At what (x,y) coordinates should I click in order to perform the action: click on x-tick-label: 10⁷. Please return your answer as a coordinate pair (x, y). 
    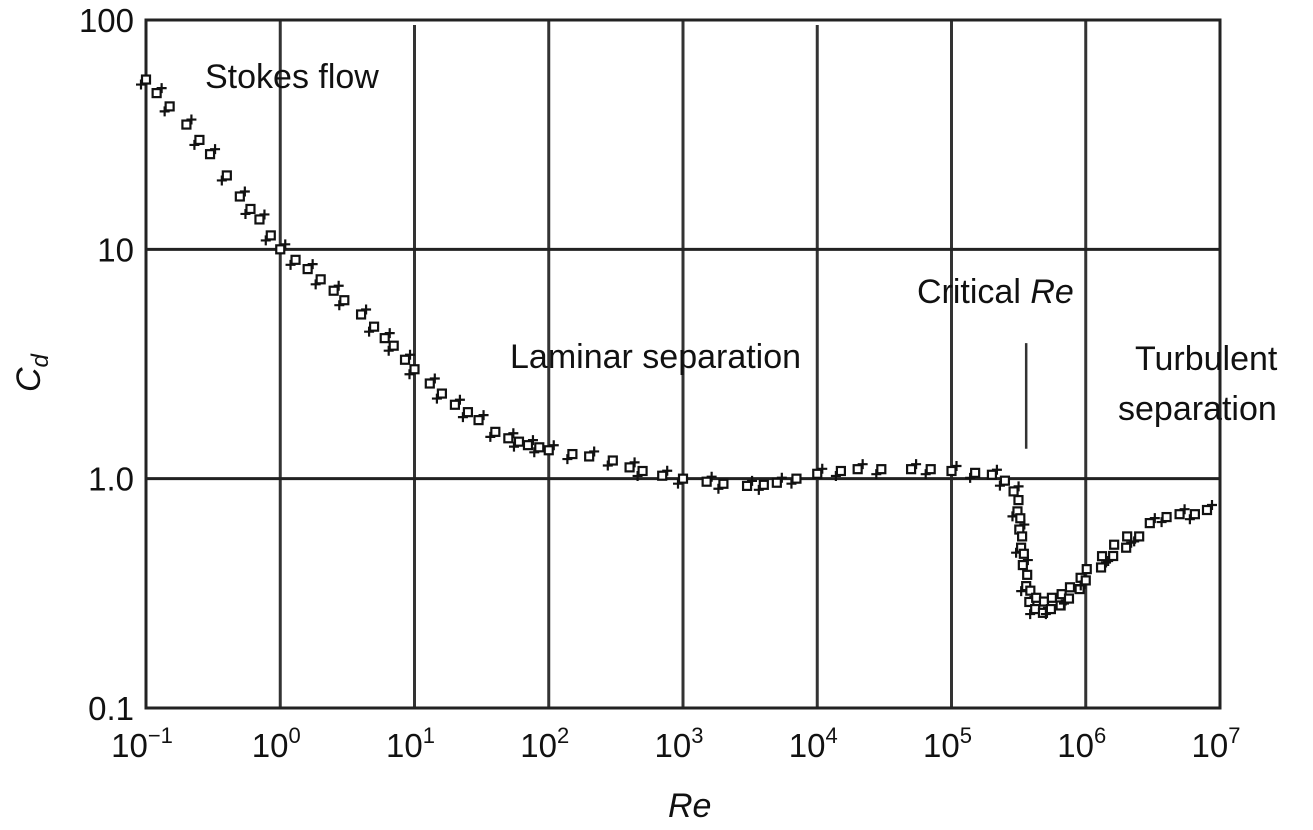
    Looking at the image, I should click on (1216, 743).